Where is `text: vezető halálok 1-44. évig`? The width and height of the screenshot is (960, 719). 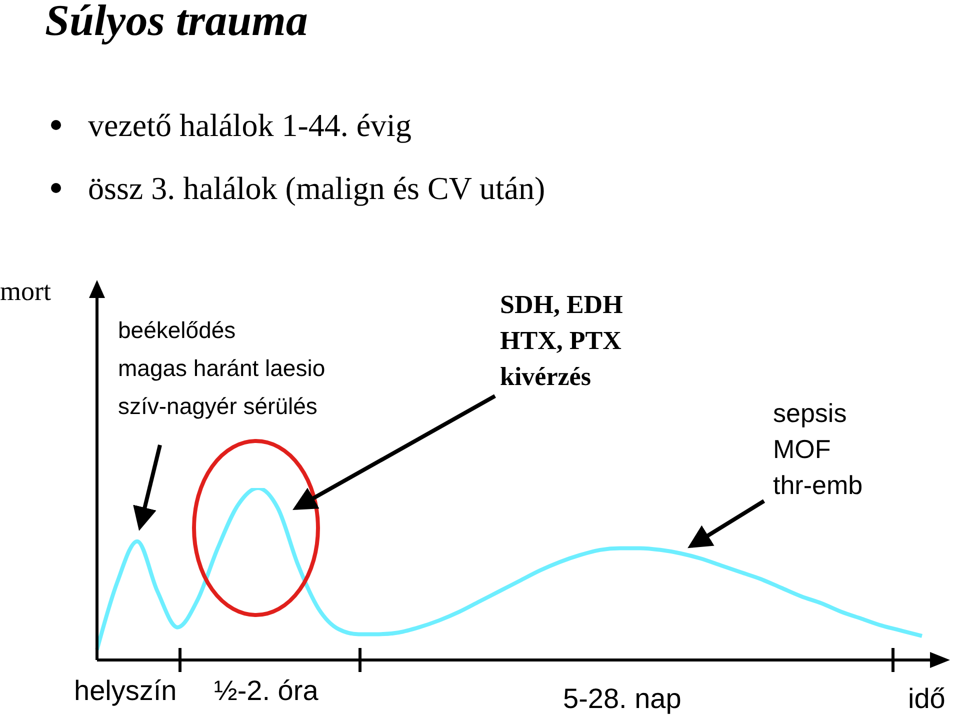 text: vezető halálok 1-44. évig is located at coordinates (250, 125).